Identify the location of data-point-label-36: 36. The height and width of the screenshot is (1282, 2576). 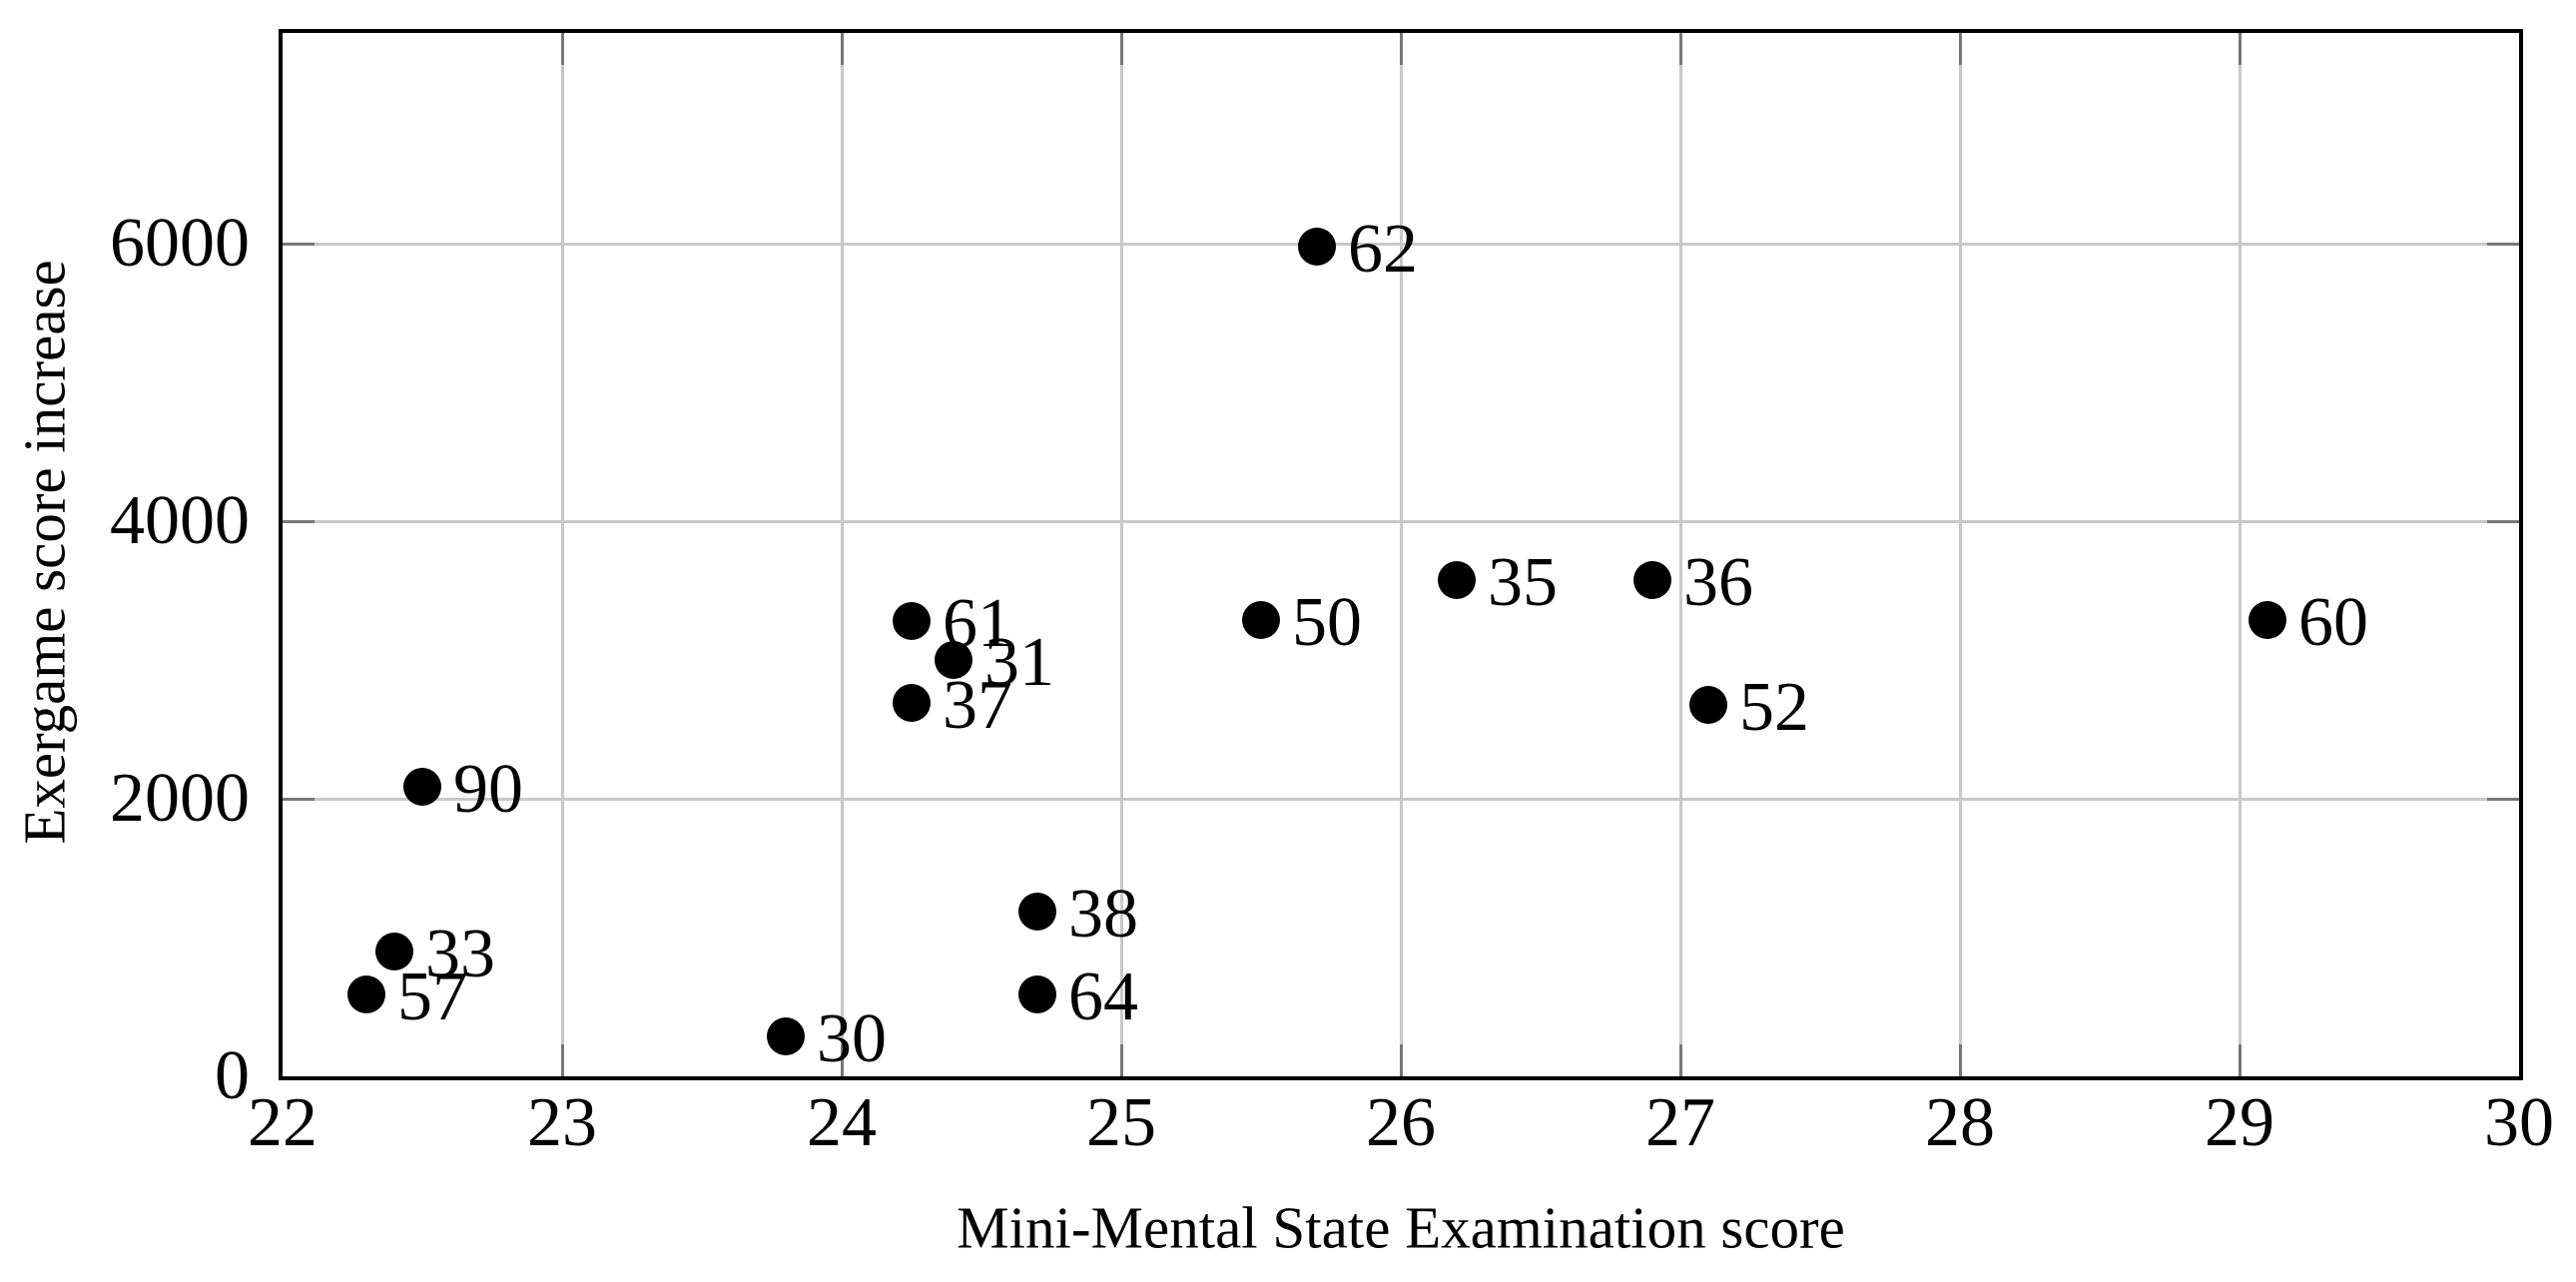
(1718, 582).